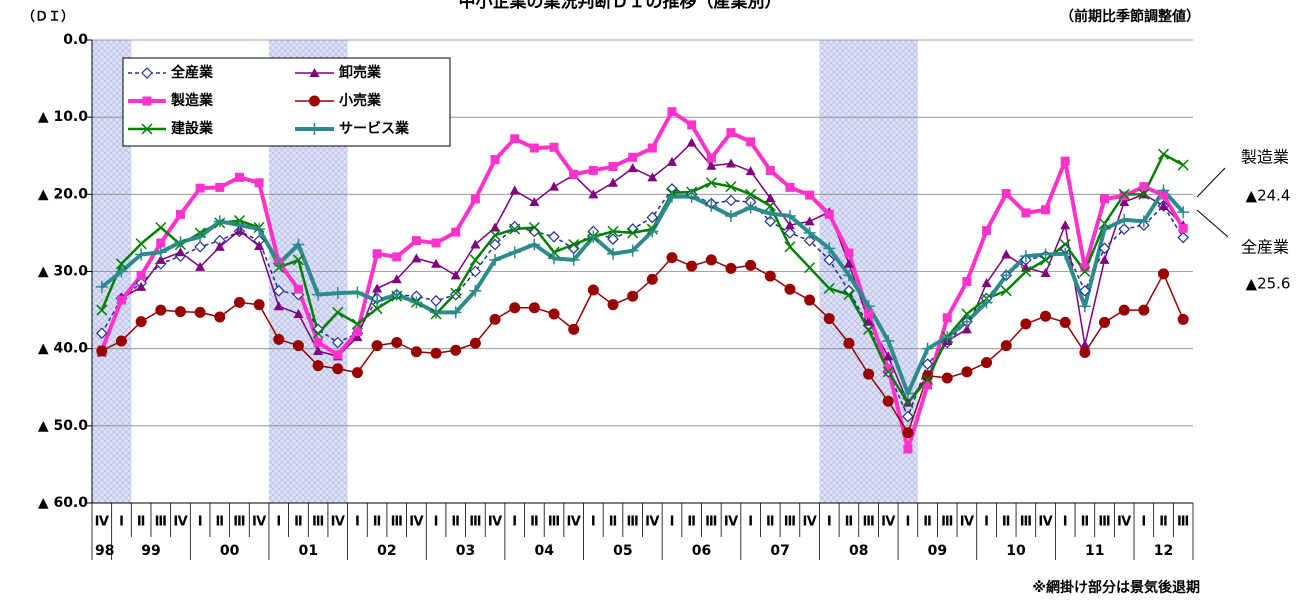 This screenshot has height=600, width=1314. Describe the element at coordinates (1116, 587) in the screenshot. I see `note: ※網掛け部分は景気後退期` at that location.